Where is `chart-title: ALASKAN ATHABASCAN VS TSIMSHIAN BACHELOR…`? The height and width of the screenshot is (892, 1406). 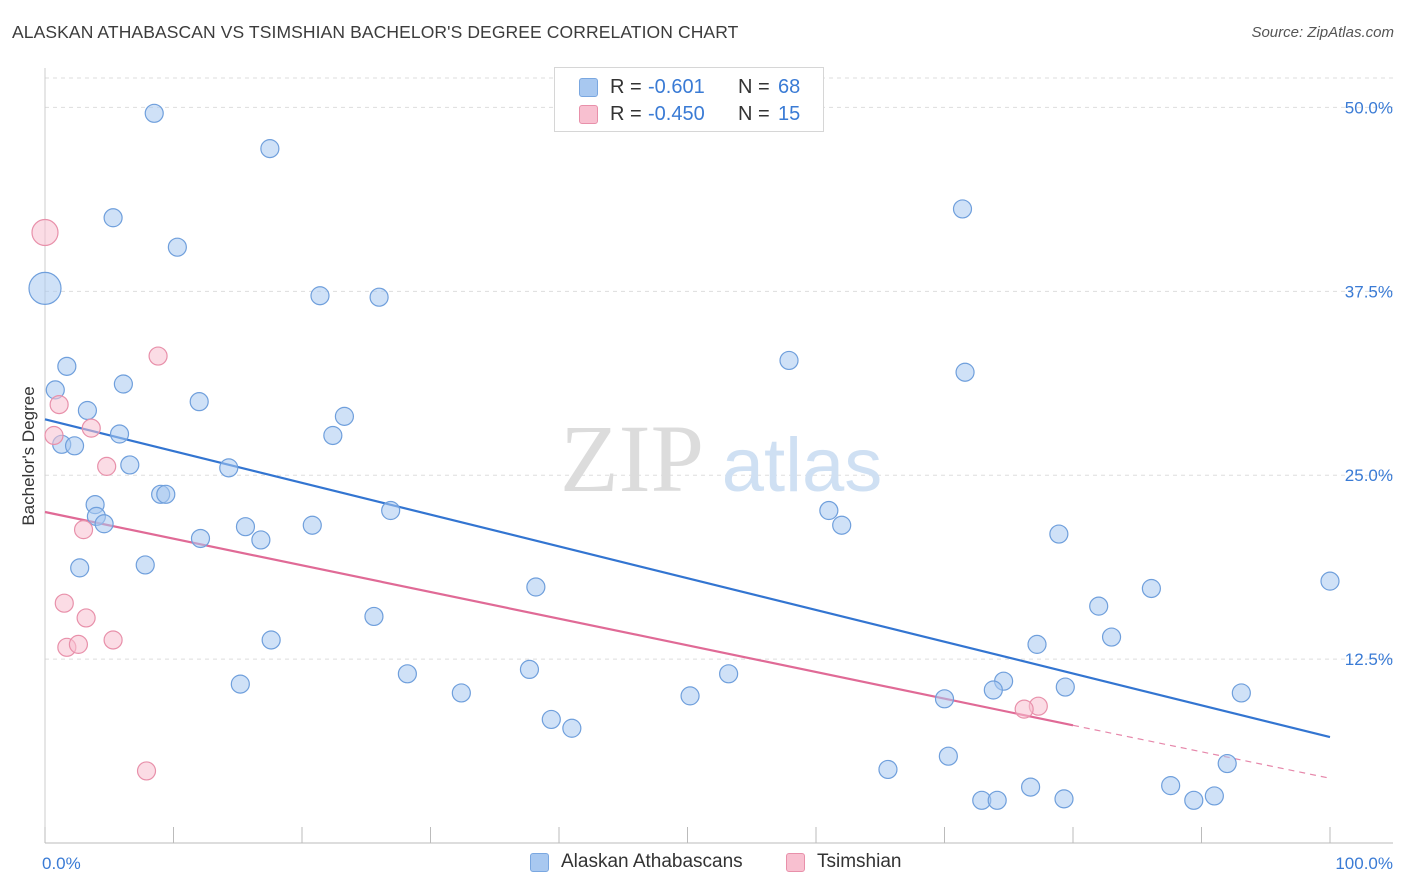
chart-title: ALASKAN ATHABASCAN VS TSIMSHIAN BACHELOR… is located at coordinates (375, 32).